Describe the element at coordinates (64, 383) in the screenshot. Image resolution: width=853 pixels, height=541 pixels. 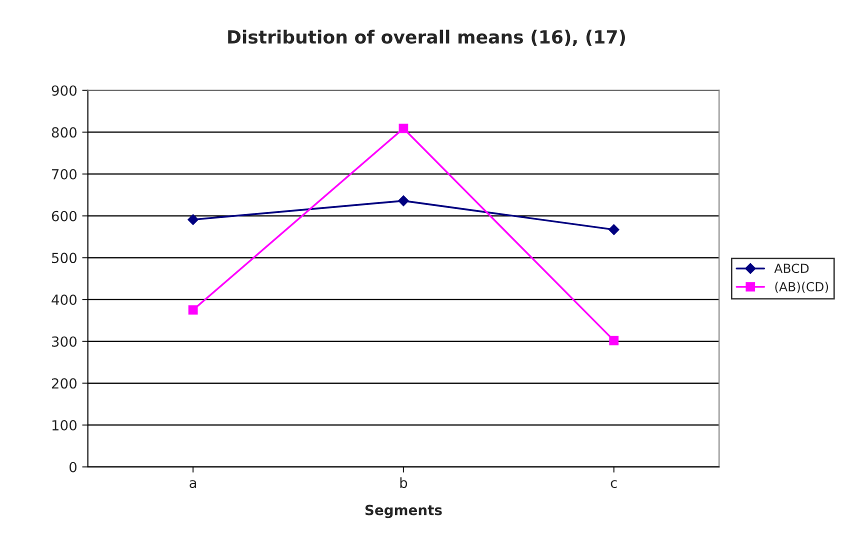
I see `y-tick-label: 200` at that location.